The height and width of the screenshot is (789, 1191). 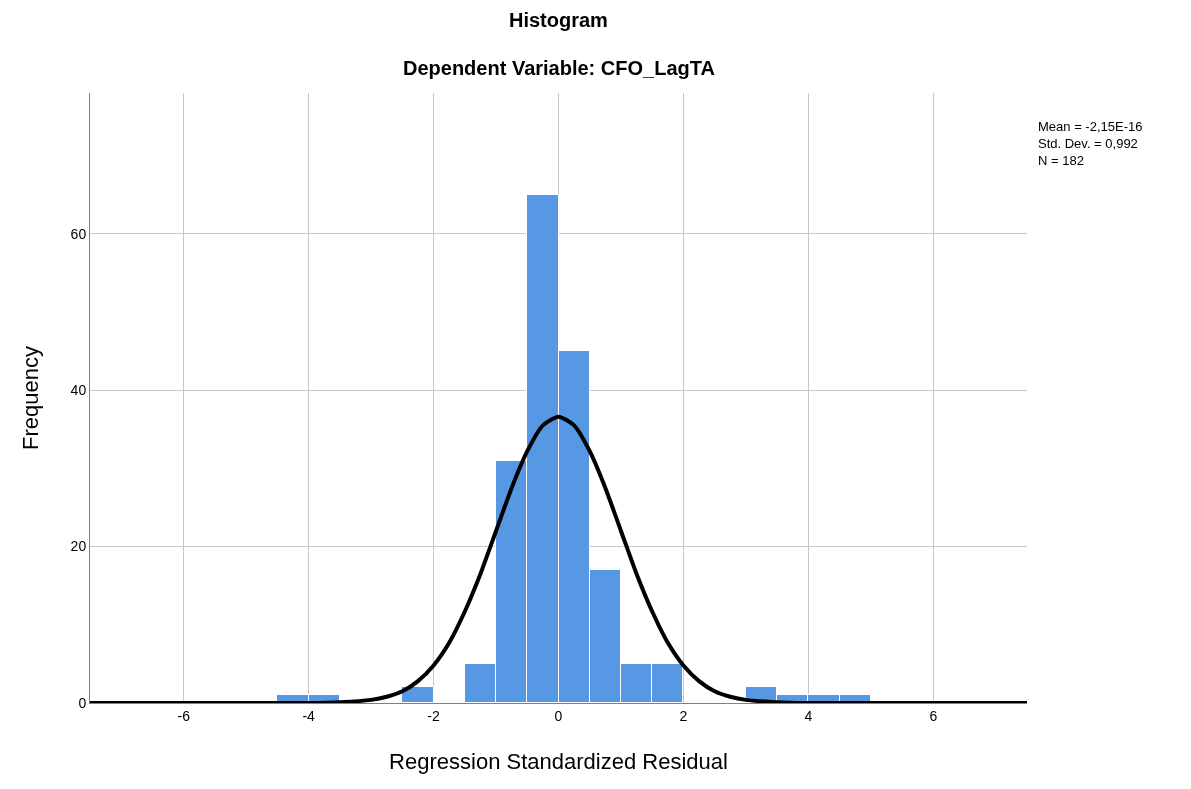 What do you see at coordinates (933, 715) in the screenshot?
I see `x-tick-label: 6` at bounding box center [933, 715].